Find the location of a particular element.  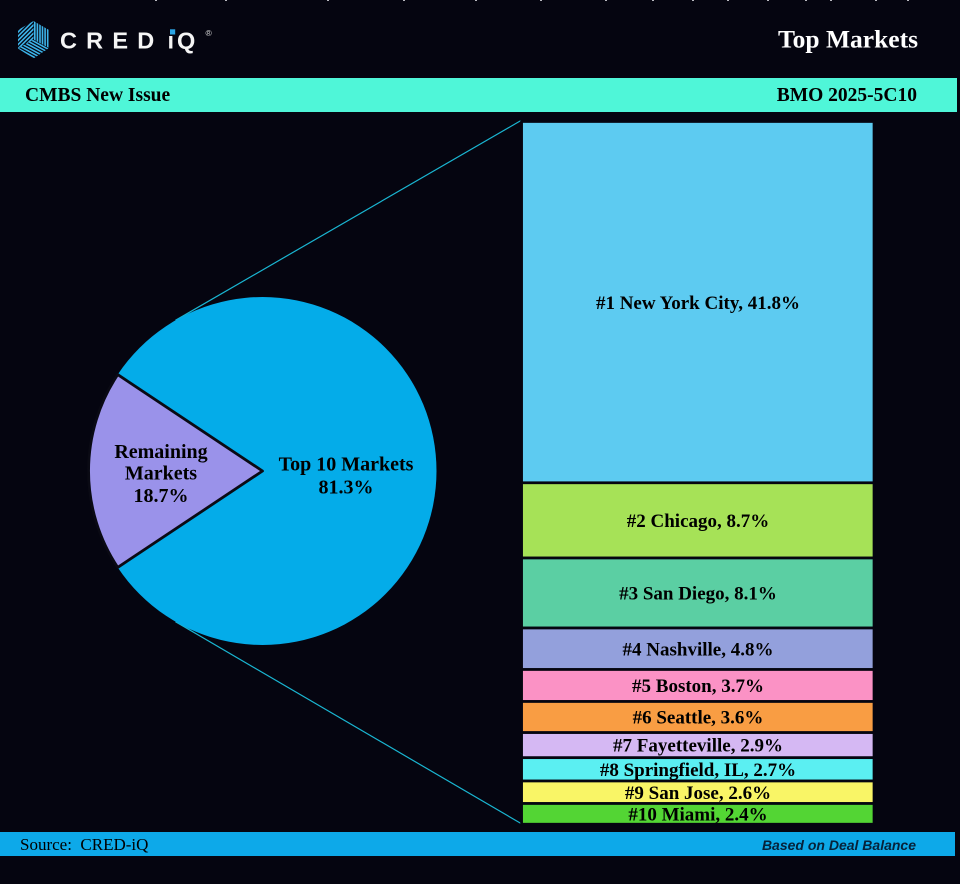

svg-text: CMBS New Issue is located at coordinates (98, 95).